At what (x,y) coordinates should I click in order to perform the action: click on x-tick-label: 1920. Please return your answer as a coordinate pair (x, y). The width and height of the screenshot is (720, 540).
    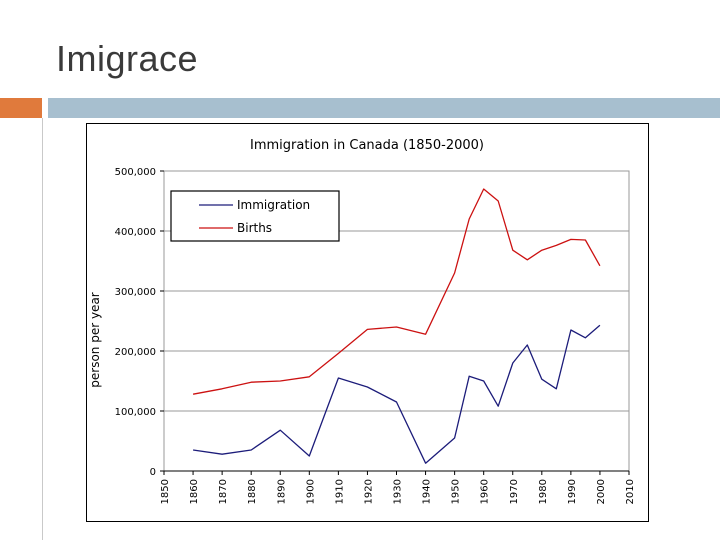
    Looking at the image, I should click on (368, 491).